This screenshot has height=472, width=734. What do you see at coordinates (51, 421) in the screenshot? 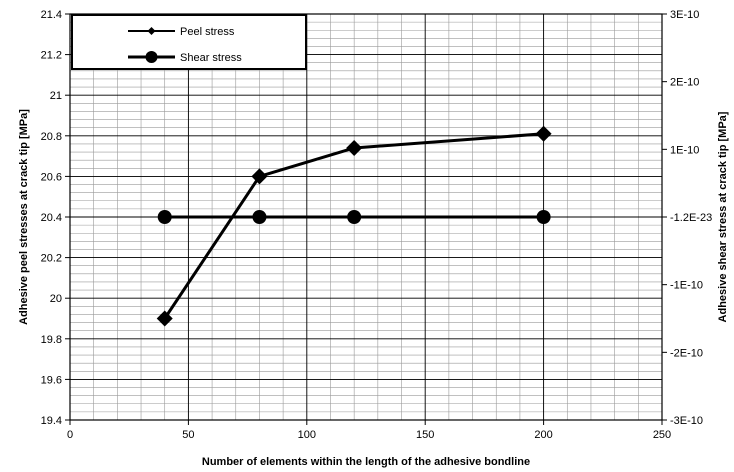
I see `left-y-tick-label: 19.4` at bounding box center [51, 421].